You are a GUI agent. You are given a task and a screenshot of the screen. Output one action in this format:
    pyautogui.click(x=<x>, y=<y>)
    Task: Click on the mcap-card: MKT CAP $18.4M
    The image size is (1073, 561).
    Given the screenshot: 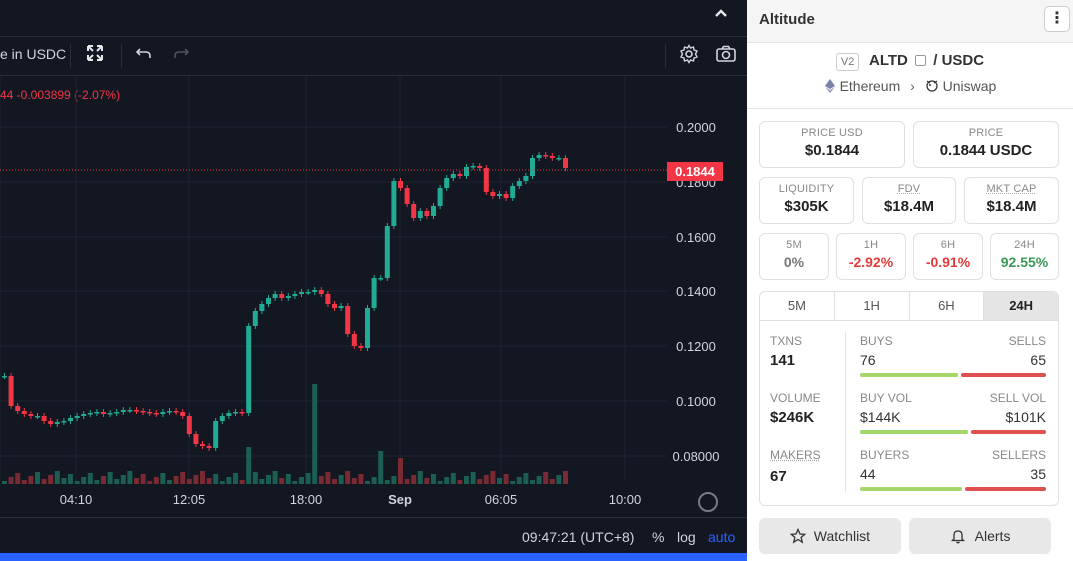 What is the action you would take?
    pyautogui.click(x=1011, y=200)
    